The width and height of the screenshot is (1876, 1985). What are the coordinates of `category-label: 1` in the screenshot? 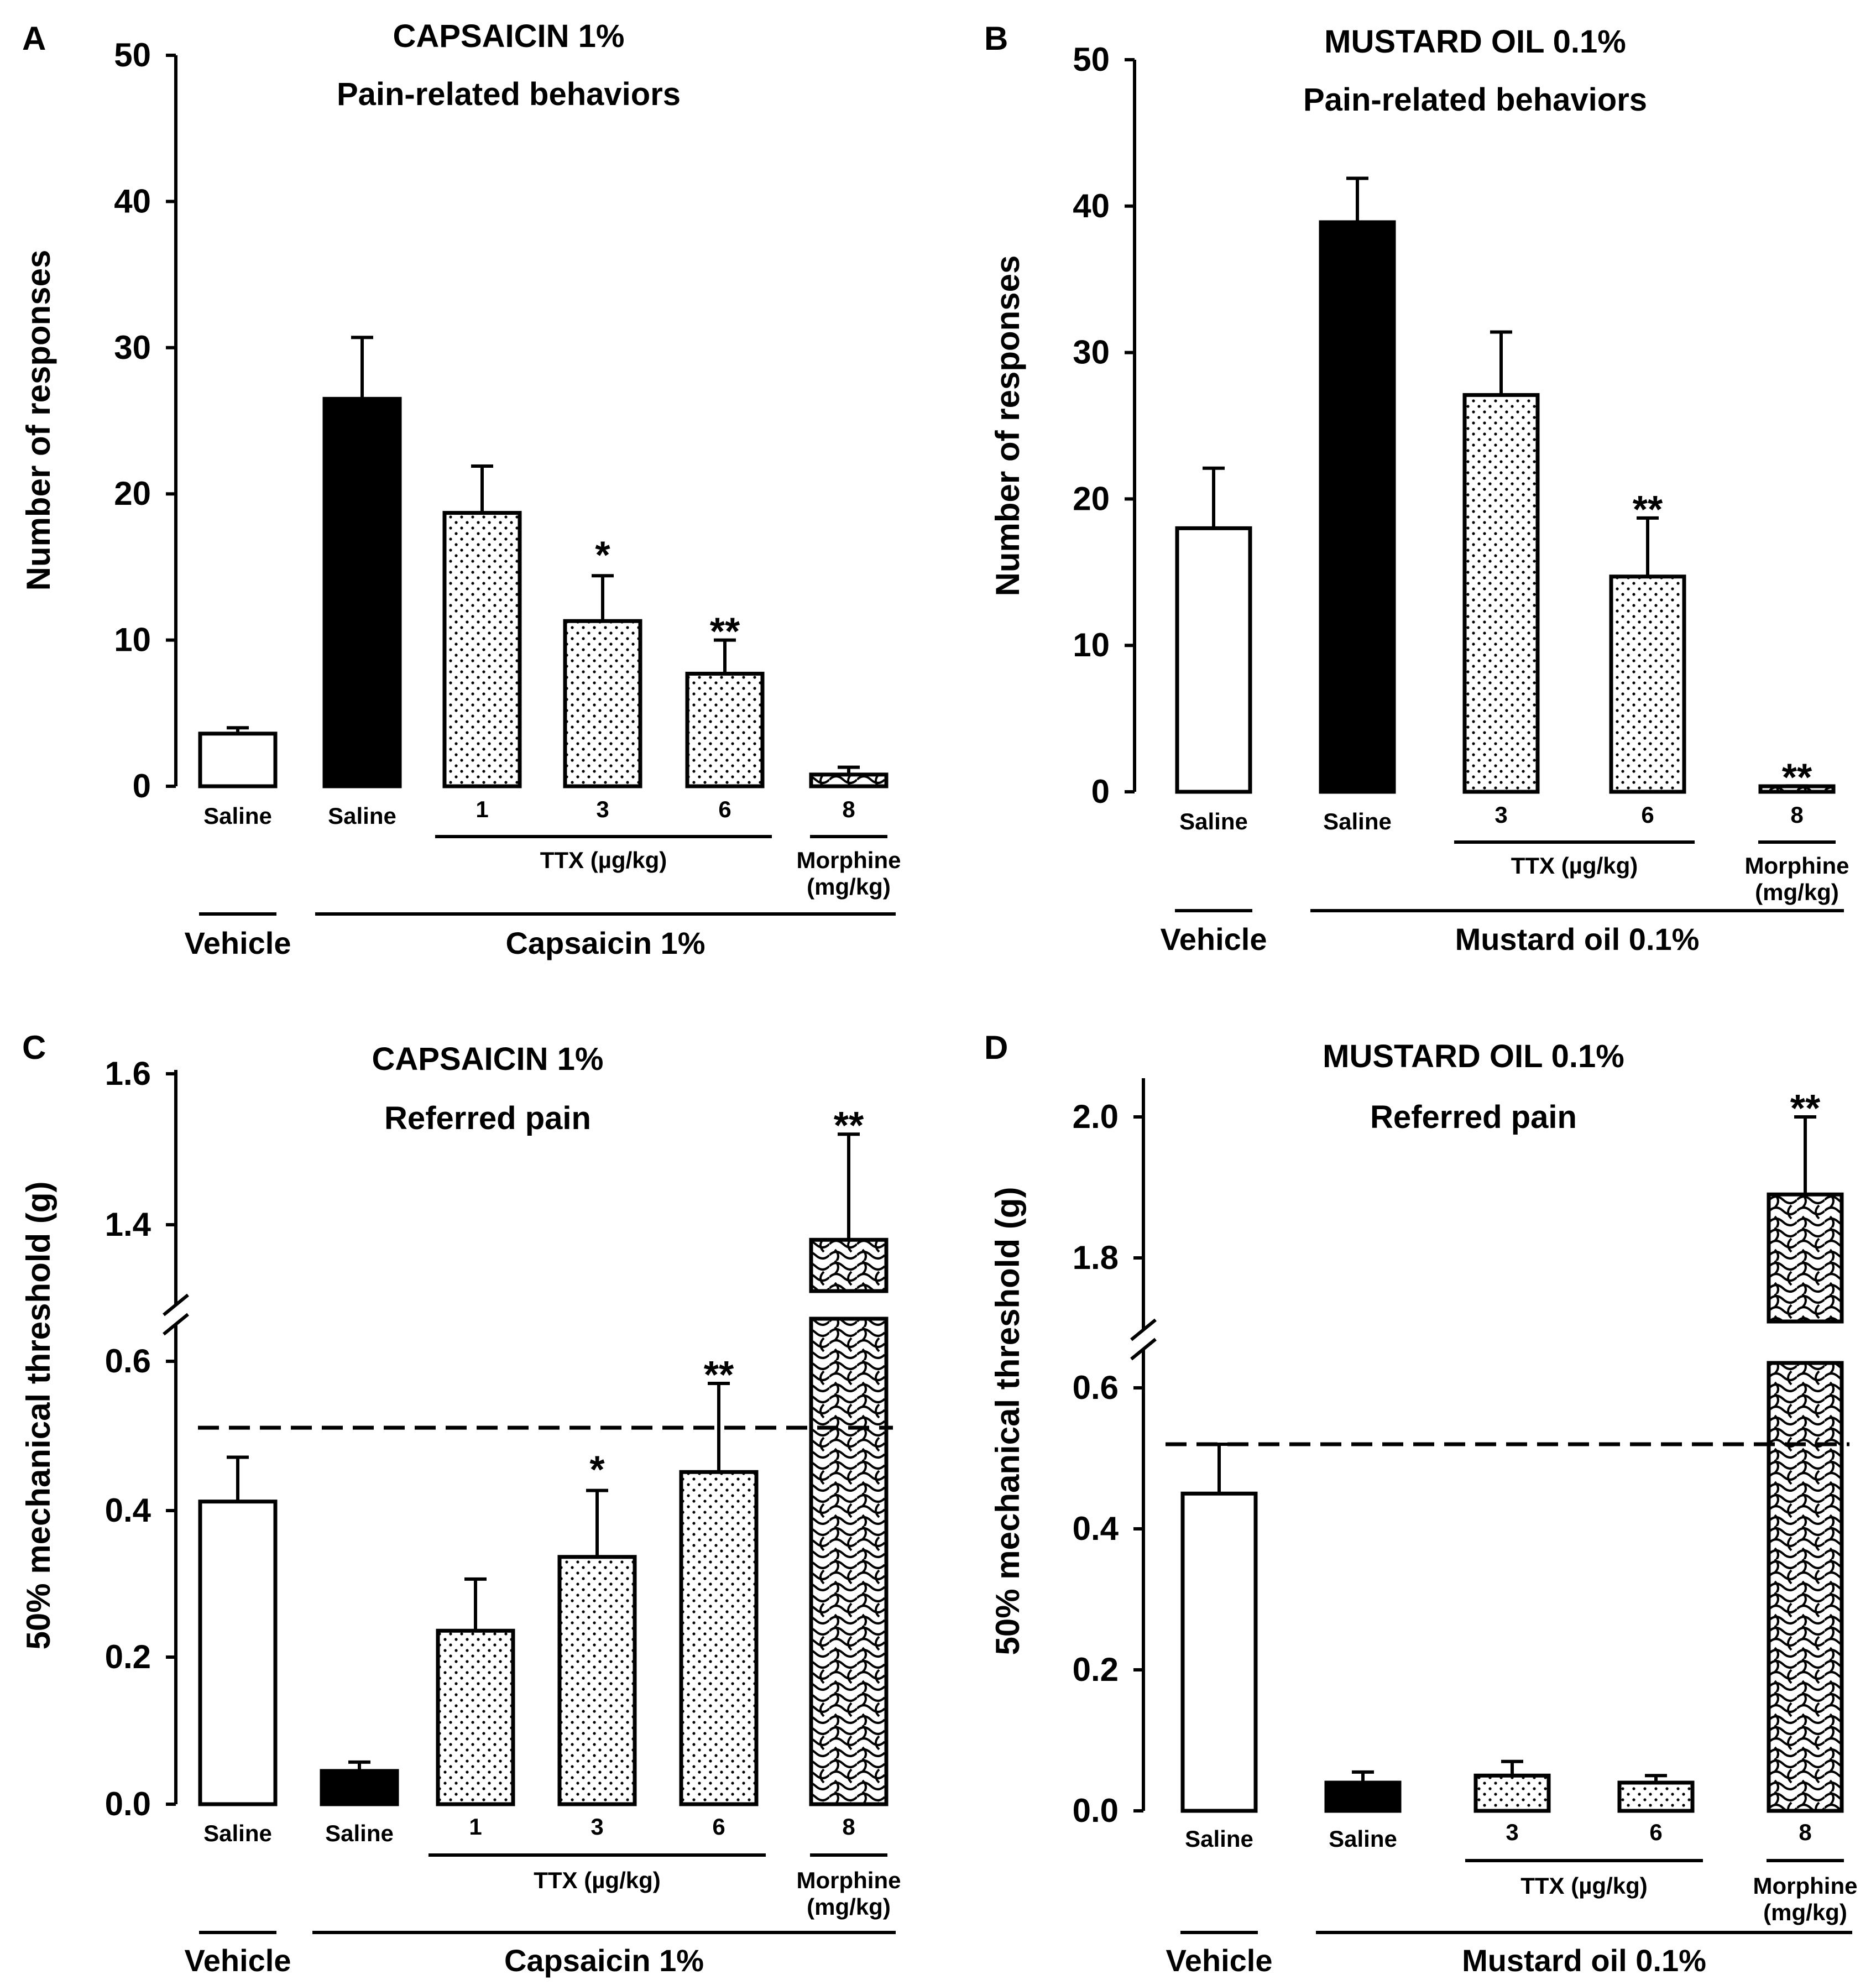 It's located at (481, 809).